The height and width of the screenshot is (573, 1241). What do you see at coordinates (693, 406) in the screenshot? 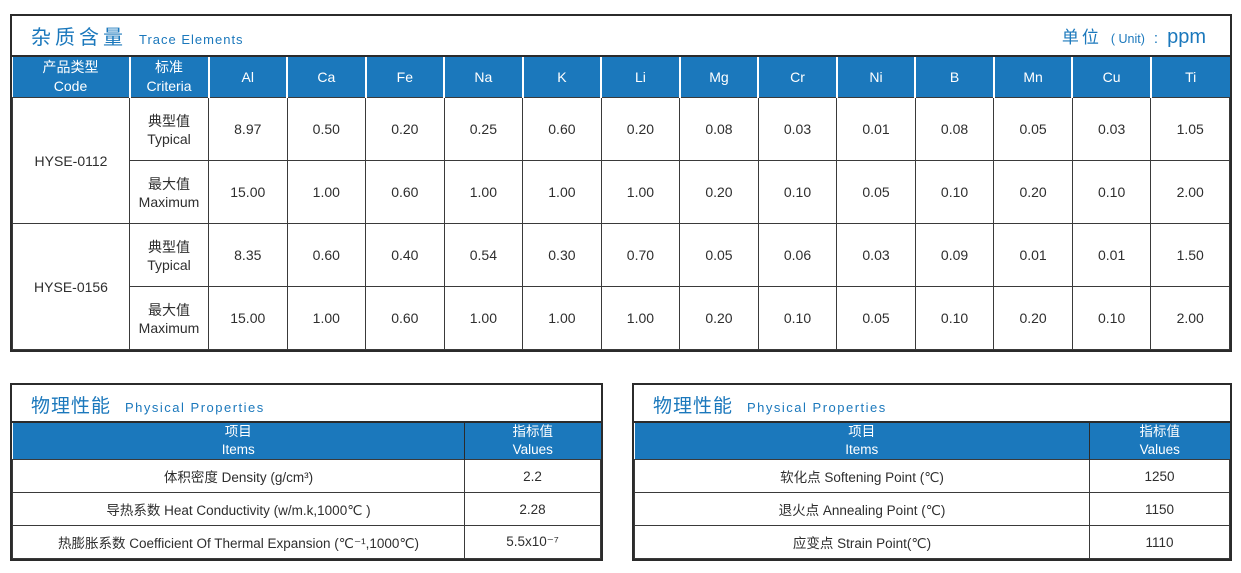
I see `physical-right-title-zh: 物理性能` at bounding box center [693, 406].